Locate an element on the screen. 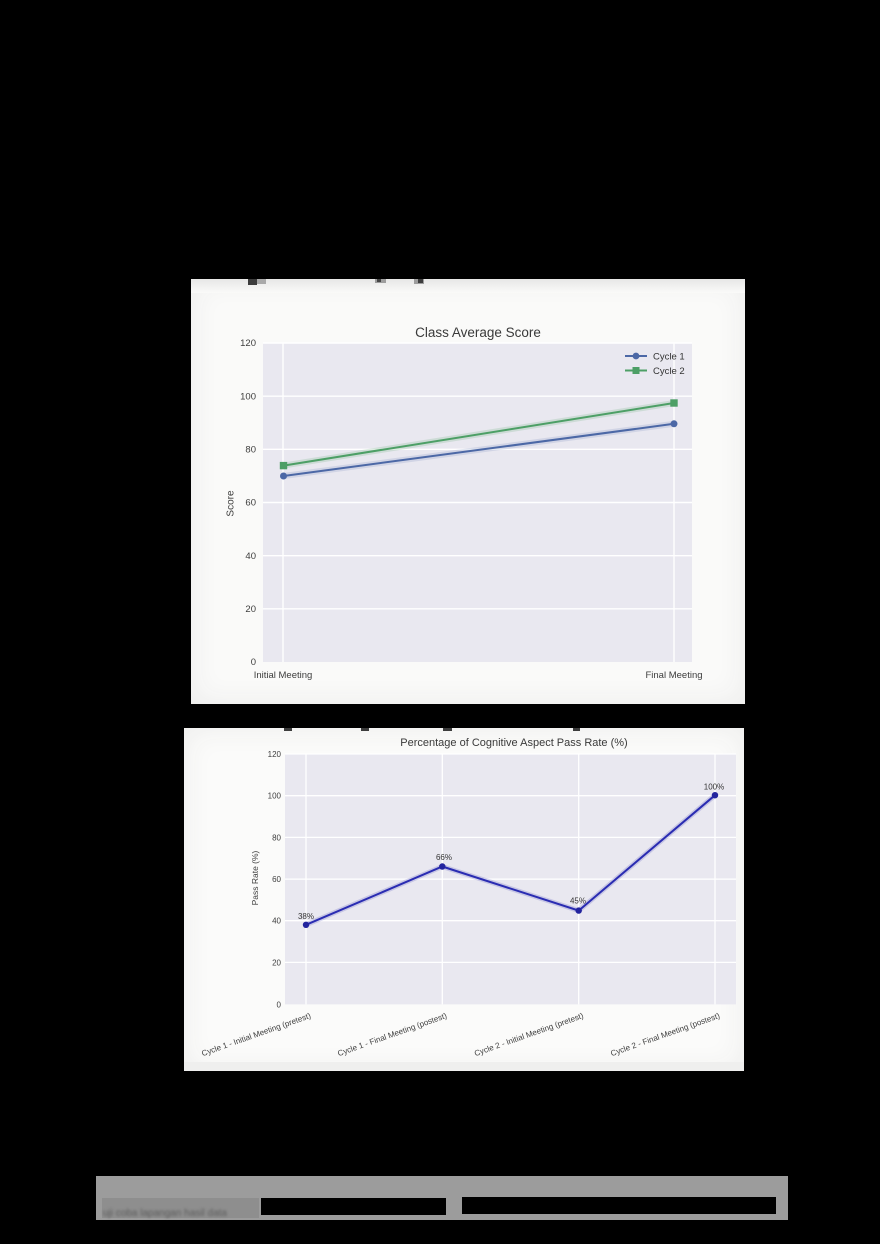 The image size is (880, 1244). svg-text: Cycle 1 is located at coordinates (669, 357).